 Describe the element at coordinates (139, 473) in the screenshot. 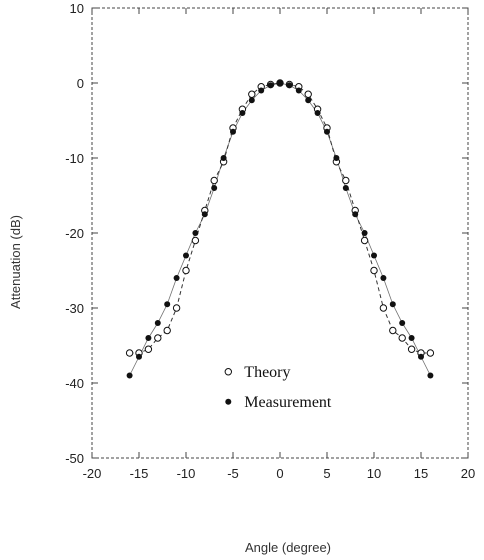

I see `x-tick-label: -15` at that location.